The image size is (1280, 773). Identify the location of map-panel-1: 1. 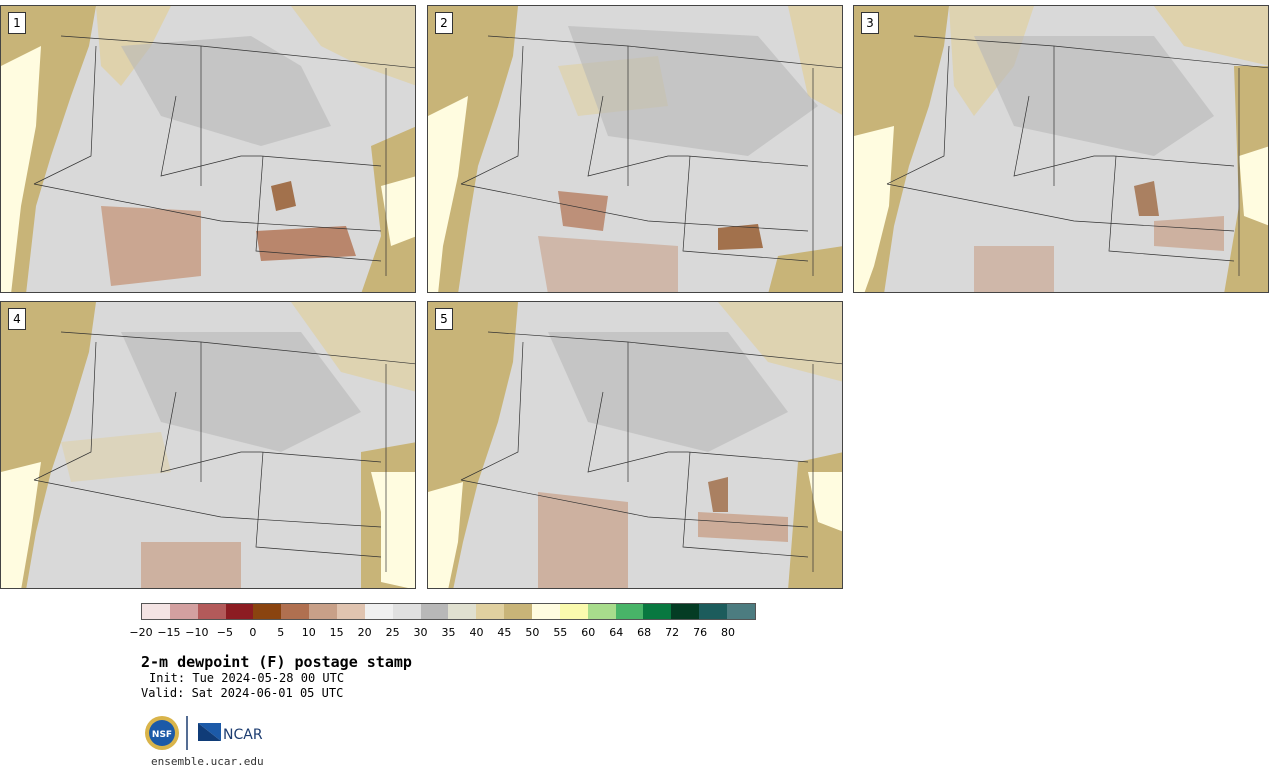
(208, 149).